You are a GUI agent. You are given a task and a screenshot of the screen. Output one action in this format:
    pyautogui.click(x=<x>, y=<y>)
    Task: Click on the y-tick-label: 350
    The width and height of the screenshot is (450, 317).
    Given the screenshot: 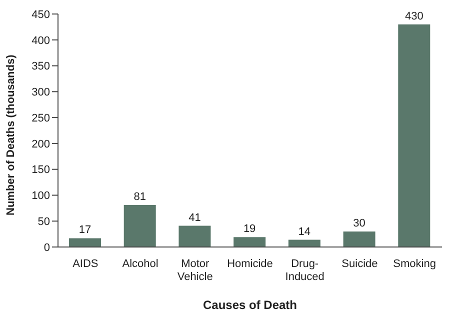 What is the action you would take?
    pyautogui.click(x=41, y=66)
    